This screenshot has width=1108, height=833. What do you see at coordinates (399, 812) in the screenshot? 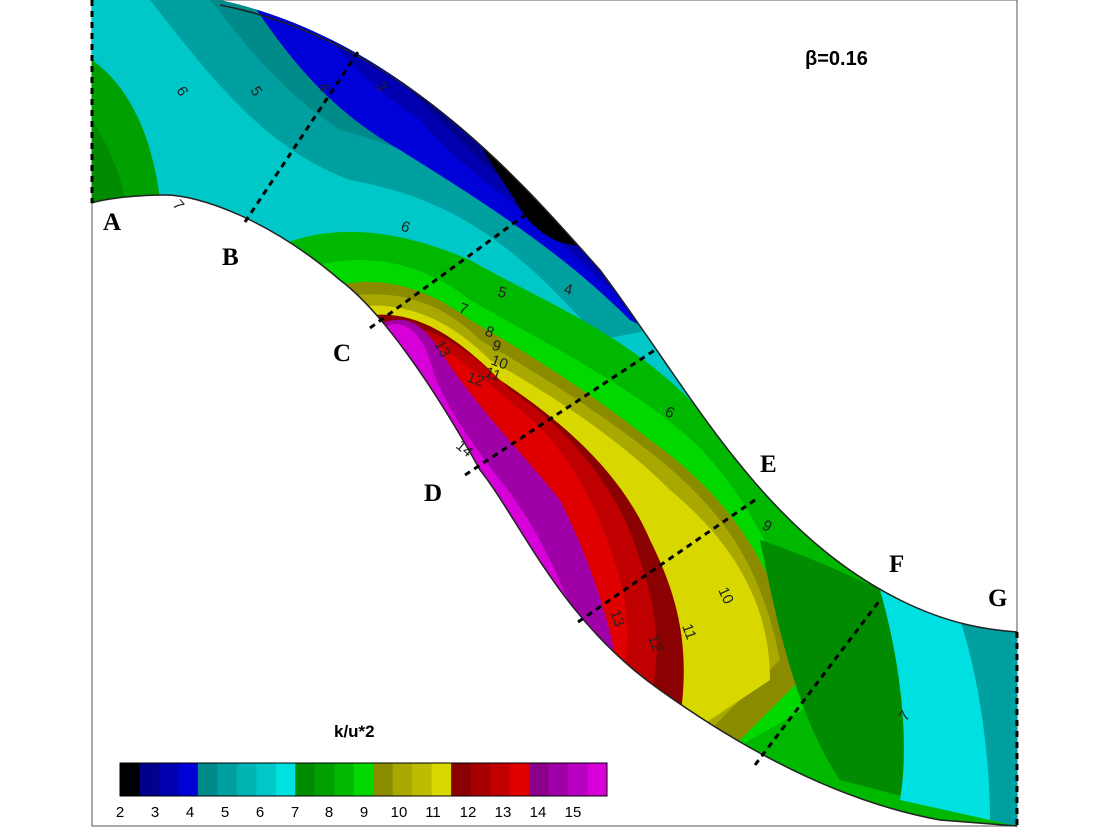
I see `colorbar-tick-label: 10` at bounding box center [399, 812].